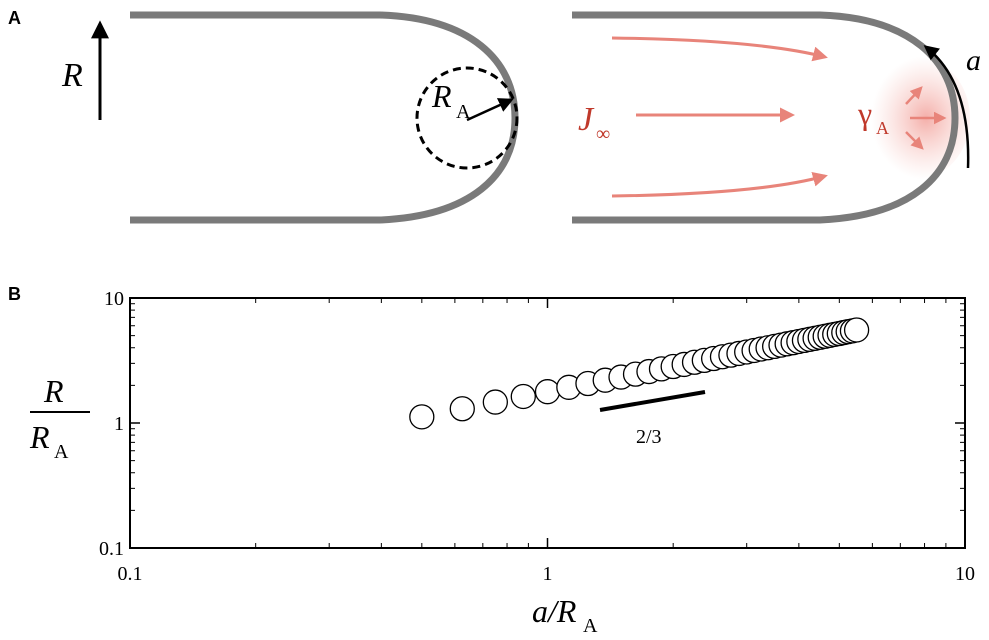 The height and width of the screenshot is (640, 989). Describe the element at coordinates (53, 391) in the screenshot. I see `y-axis-num: R` at that location.